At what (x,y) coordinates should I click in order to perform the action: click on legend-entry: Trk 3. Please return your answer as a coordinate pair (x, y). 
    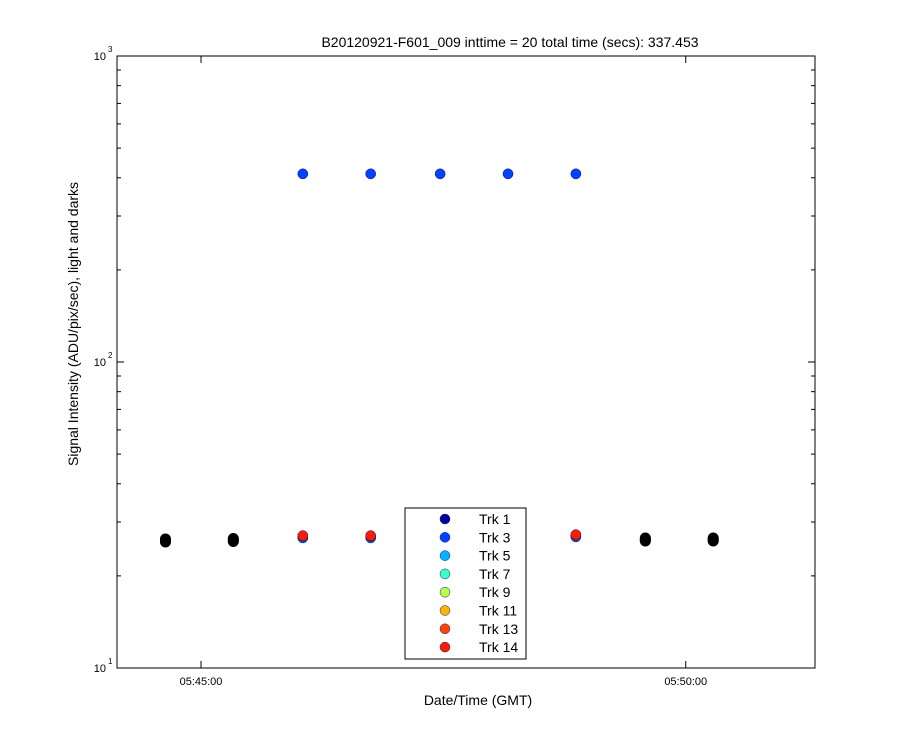
    Looking at the image, I should click on (495, 537).